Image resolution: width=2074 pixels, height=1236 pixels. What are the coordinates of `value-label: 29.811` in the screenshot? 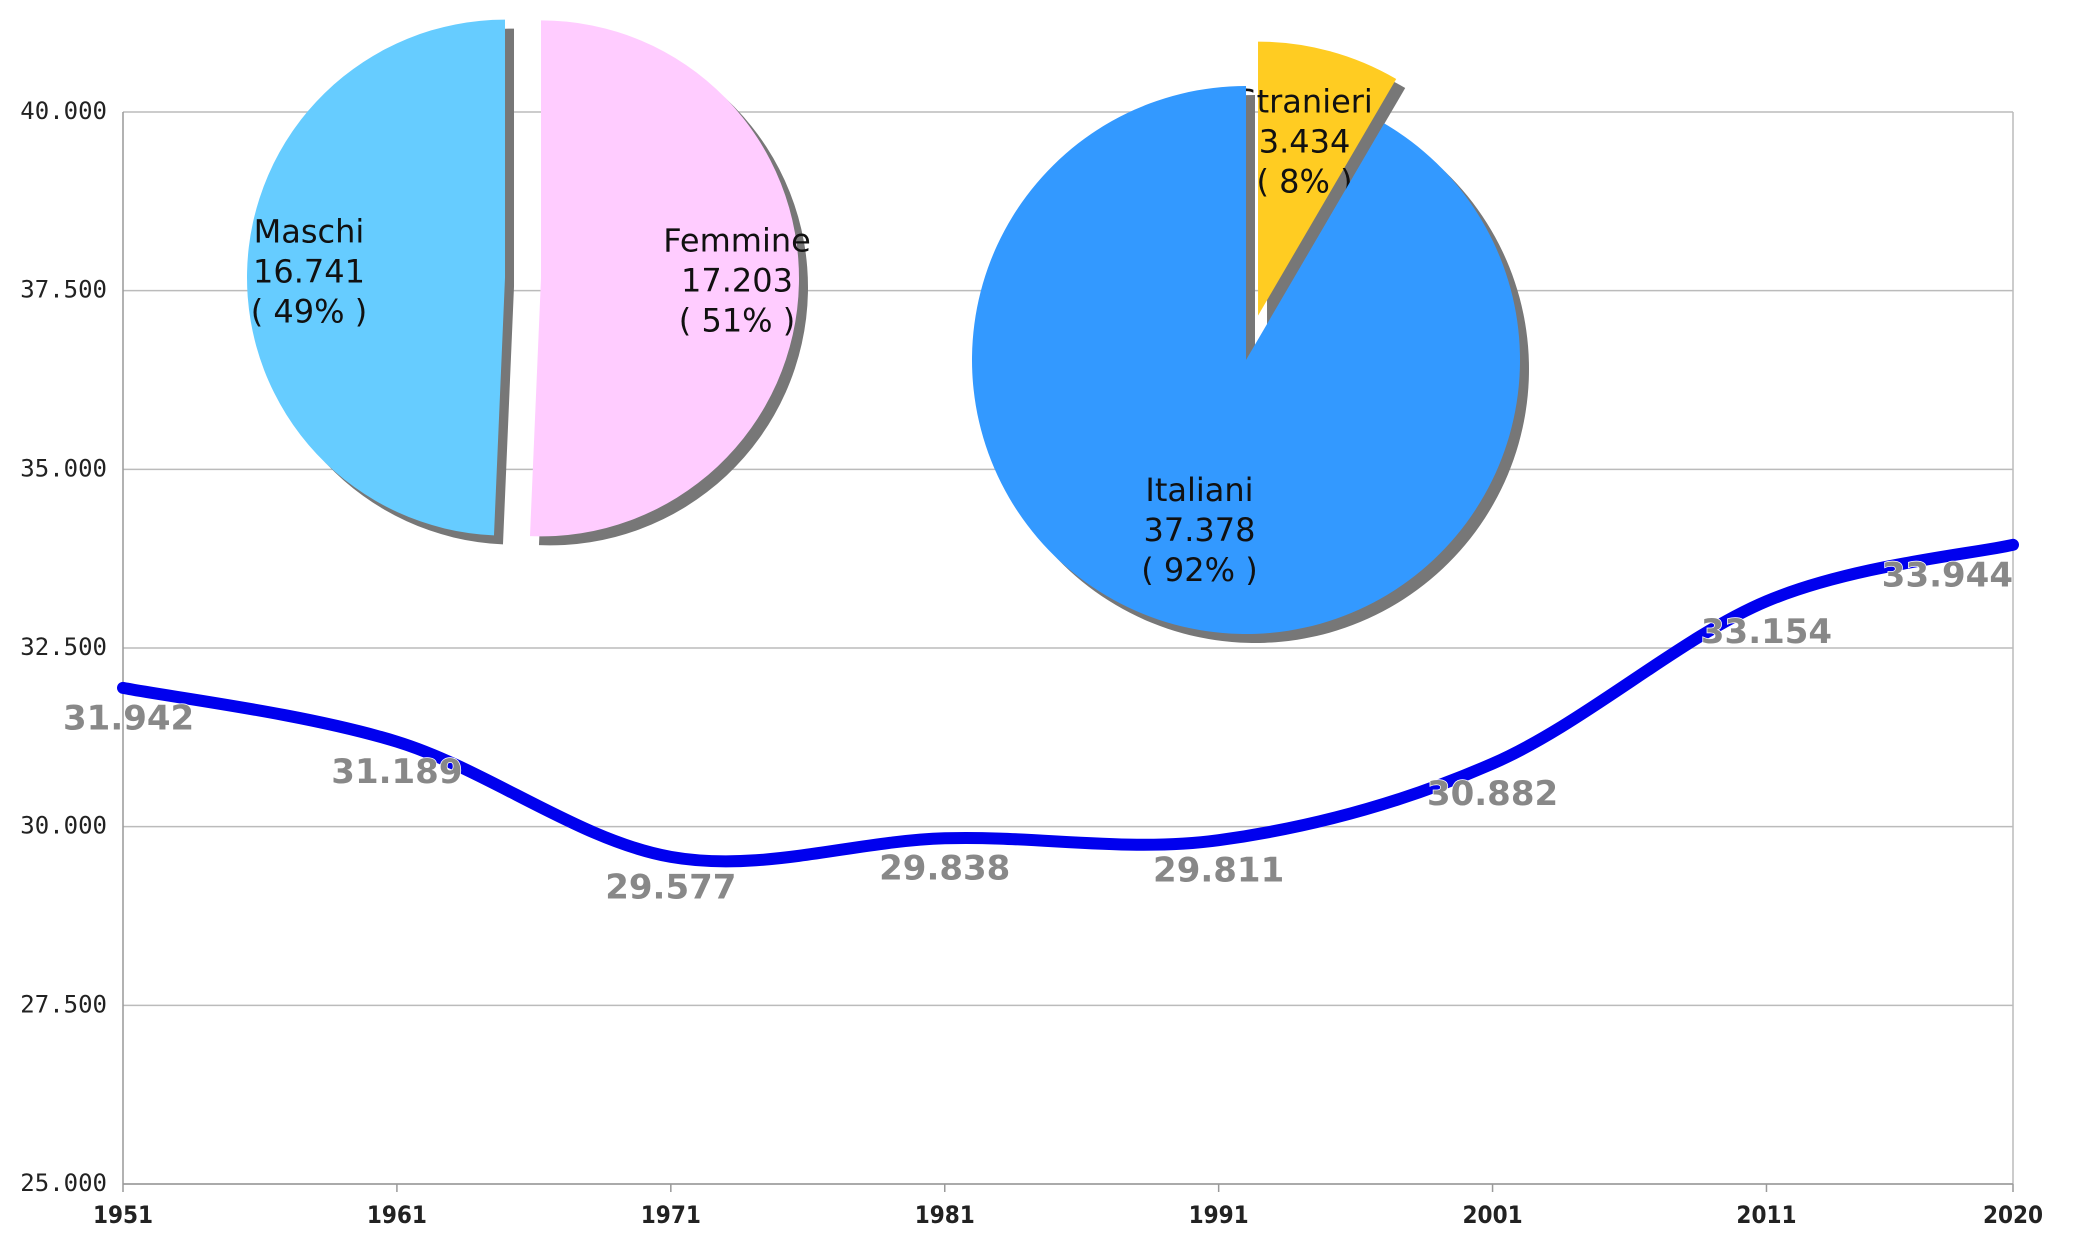 It's located at (1218, 871).